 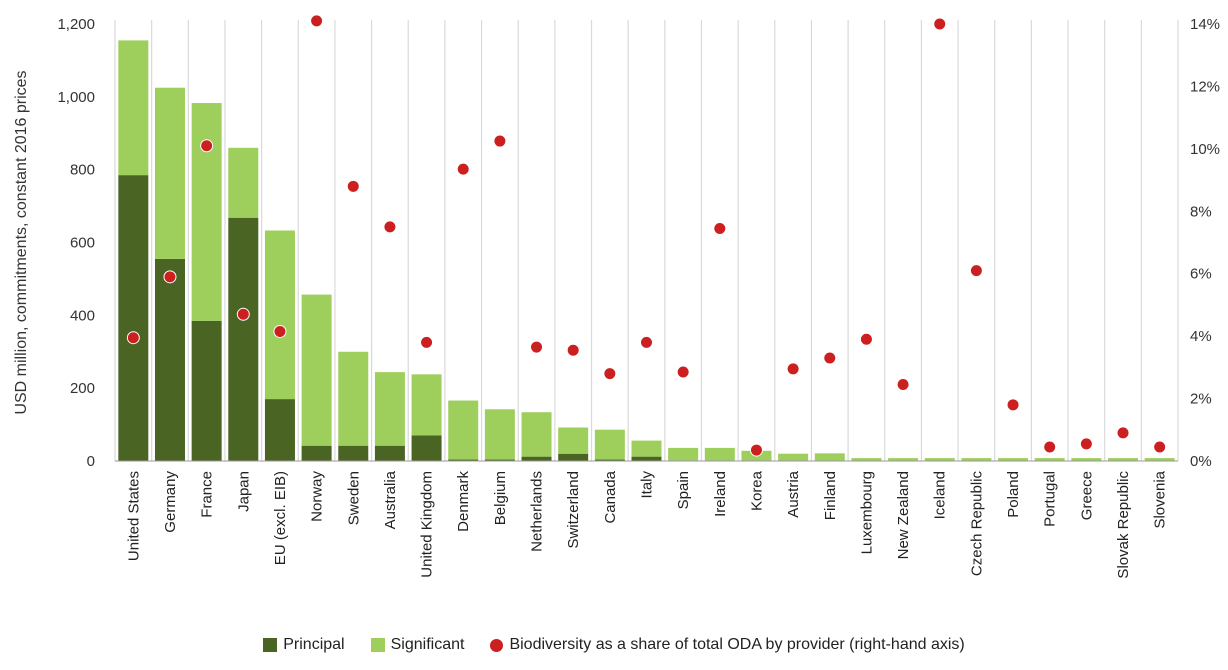 What do you see at coordinates (940, 495) in the screenshot?
I see `x-tick-label: Iceland` at bounding box center [940, 495].